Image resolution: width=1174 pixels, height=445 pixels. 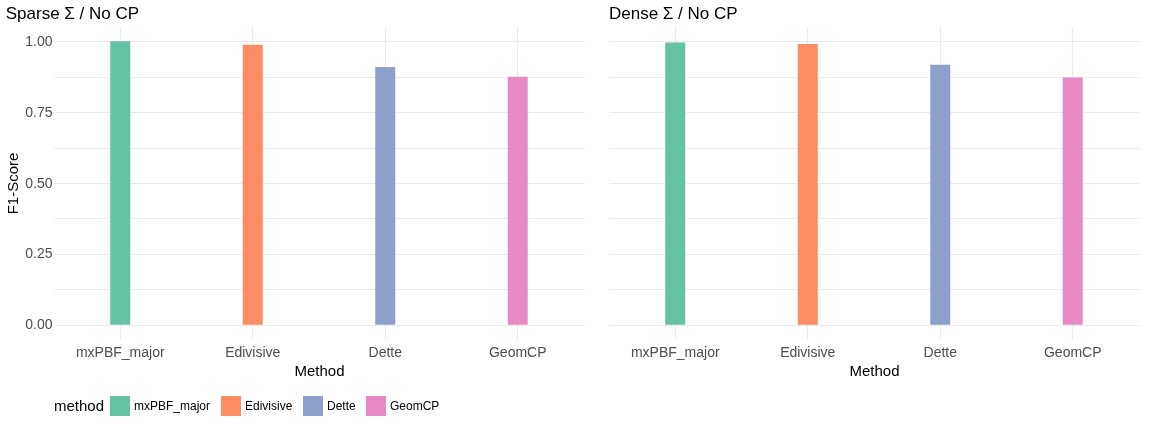 What do you see at coordinates (342, 406) in the screenshot?
I see `legend-label: Dette` at bounding box center [342, 406].